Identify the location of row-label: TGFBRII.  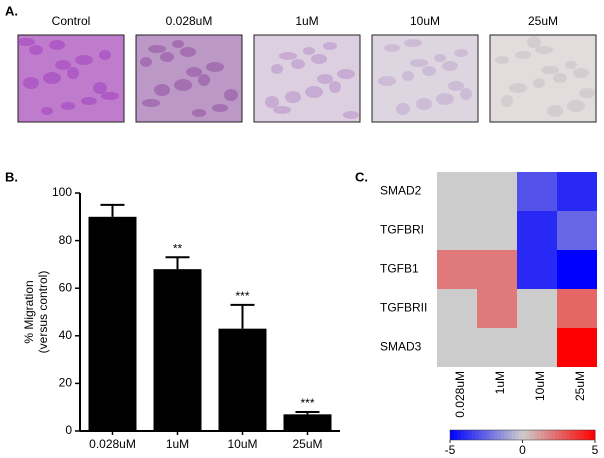
(403, 308).